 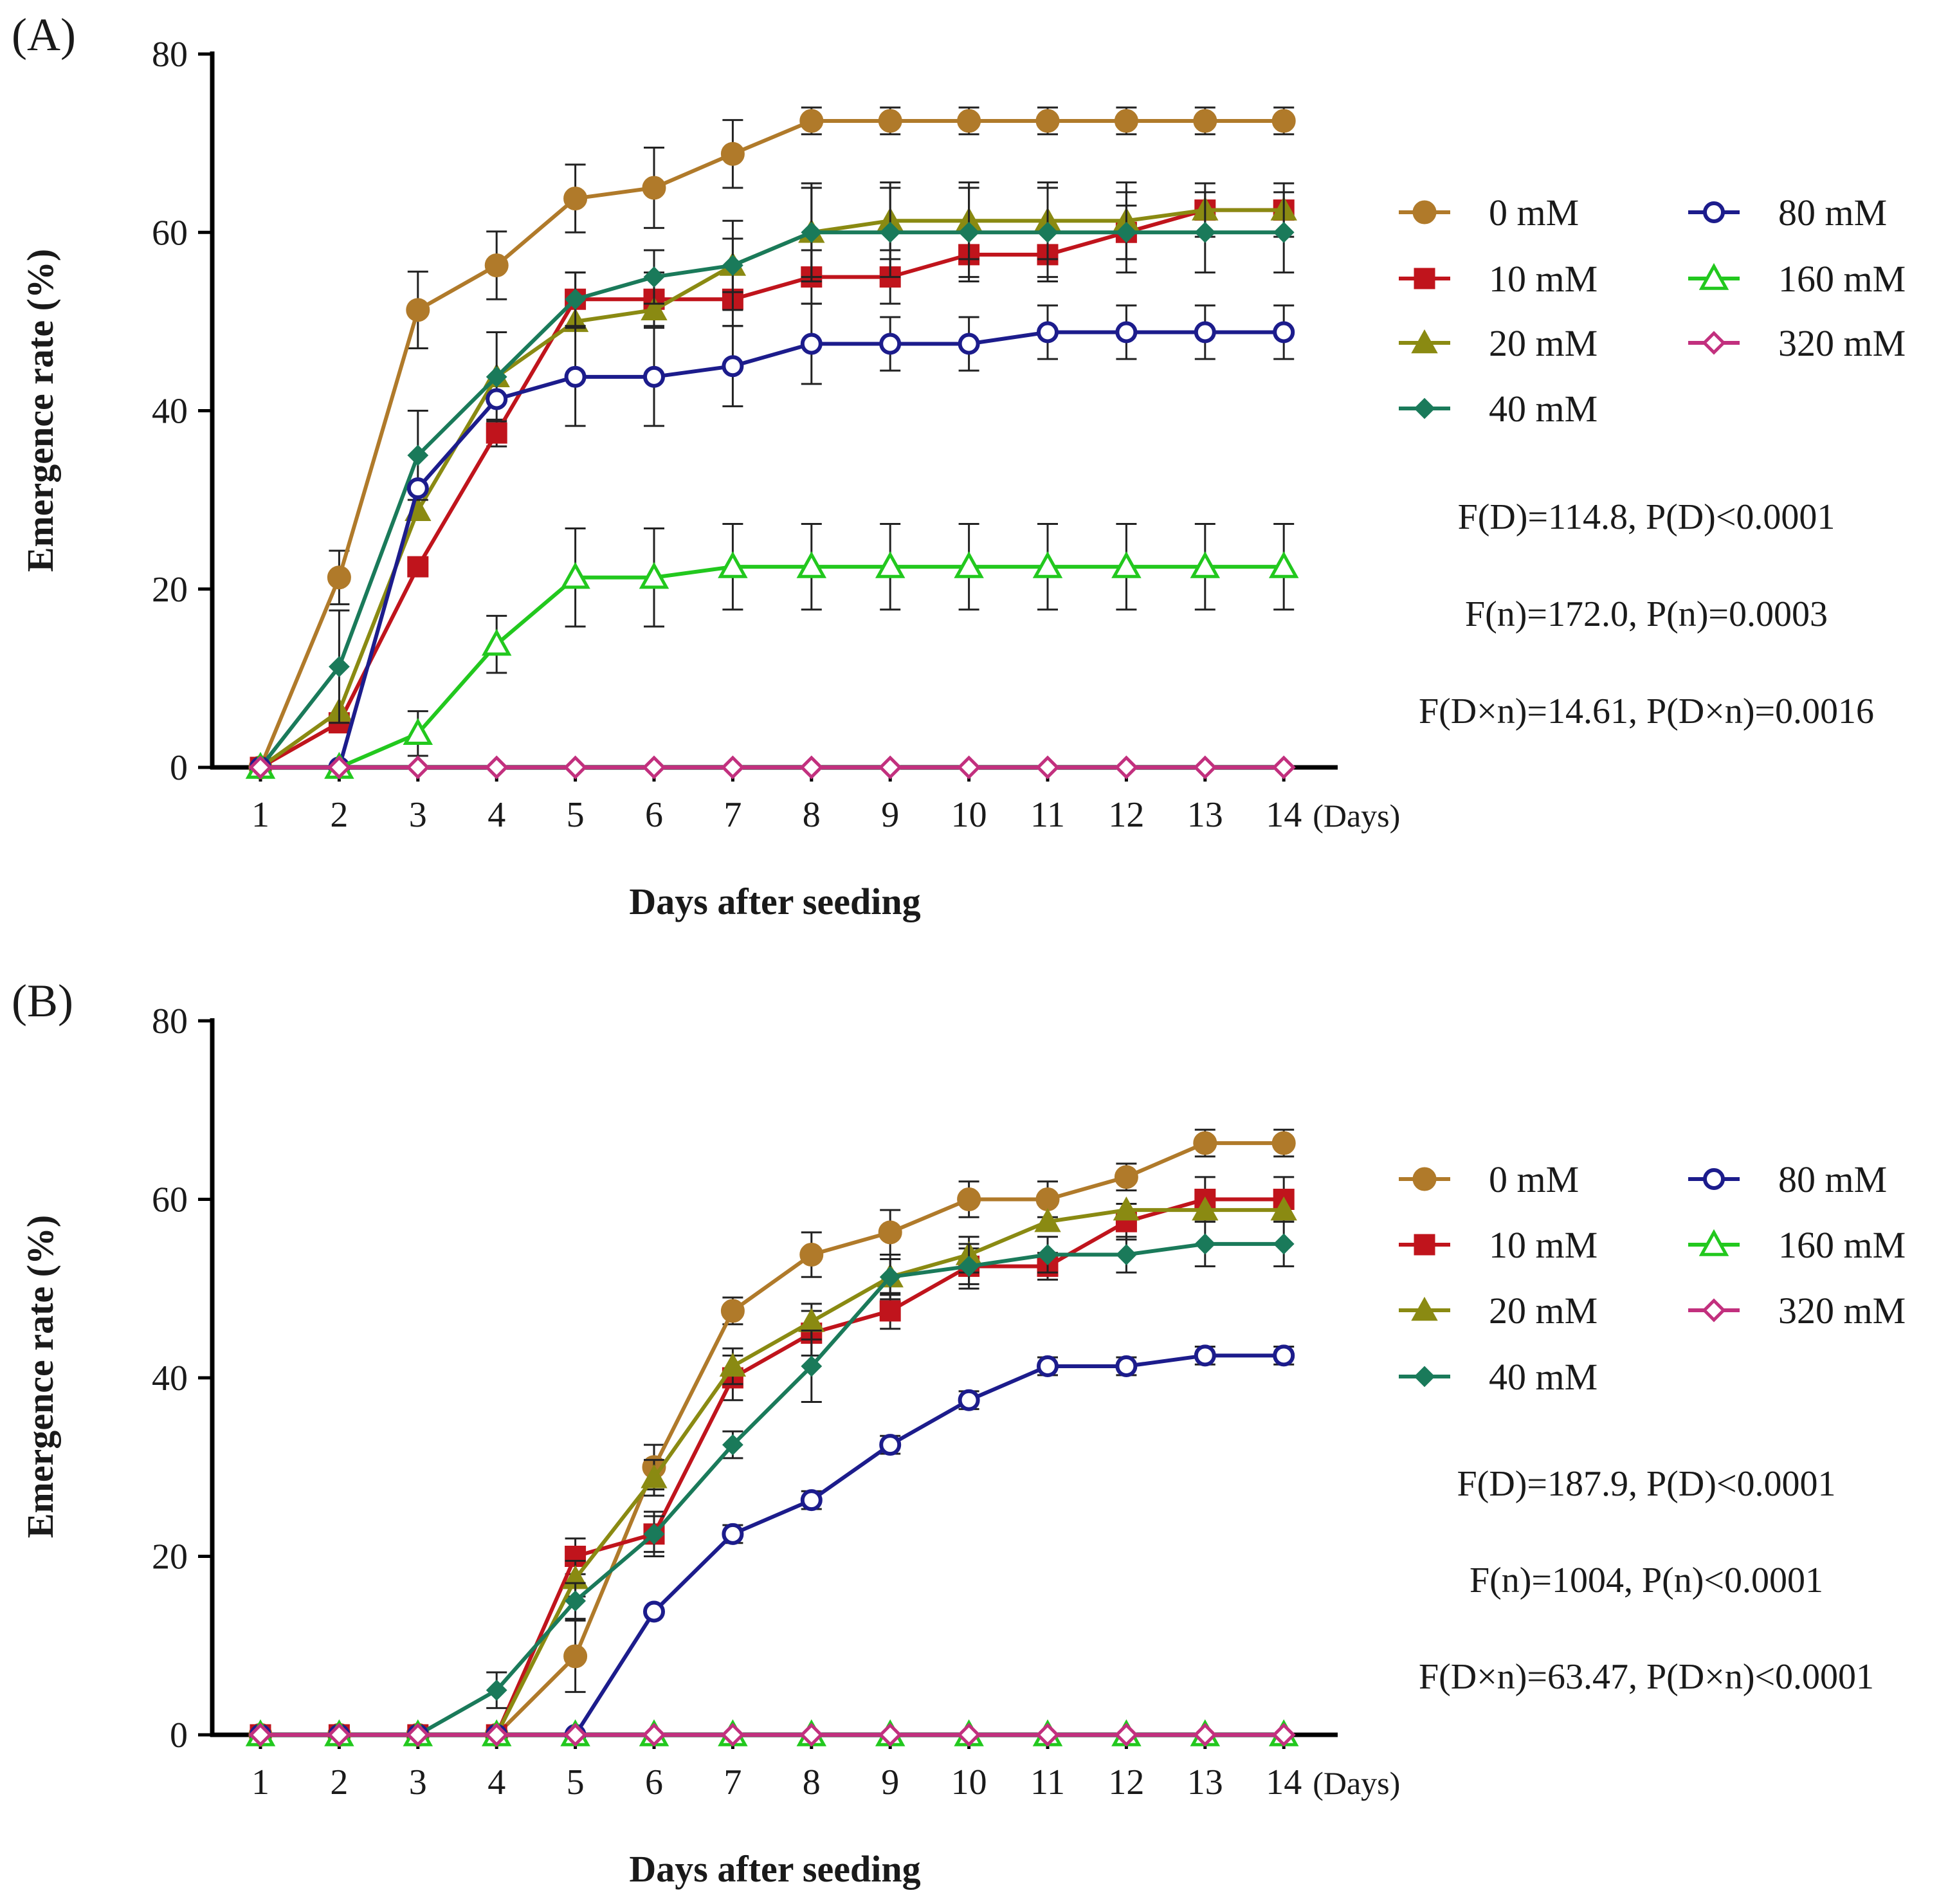 I want to click on y-tick-label: 60, so click(x=170, y=1200).